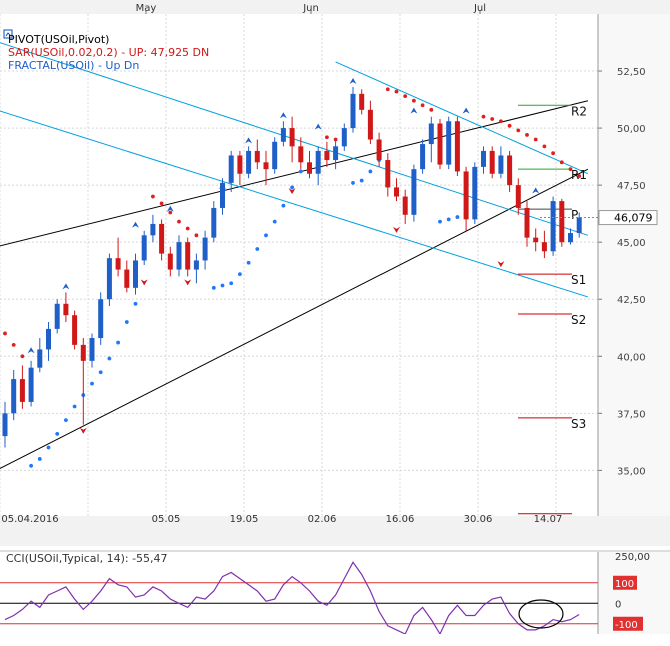 This screenshot has height=646, width=670. Describe the element at coordinates (579, 111) in the screenshot. I see `pivot-label: R2` at that location.